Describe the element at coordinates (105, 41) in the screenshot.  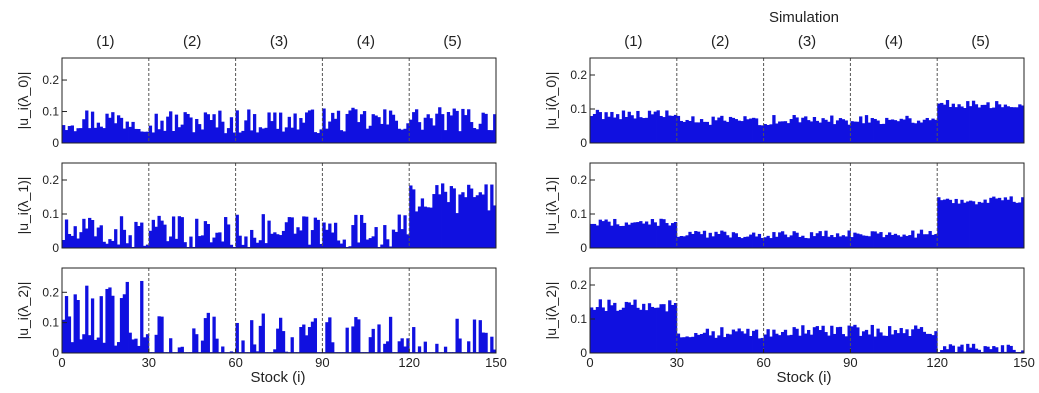
I see `segment-label: (1)` at that location.